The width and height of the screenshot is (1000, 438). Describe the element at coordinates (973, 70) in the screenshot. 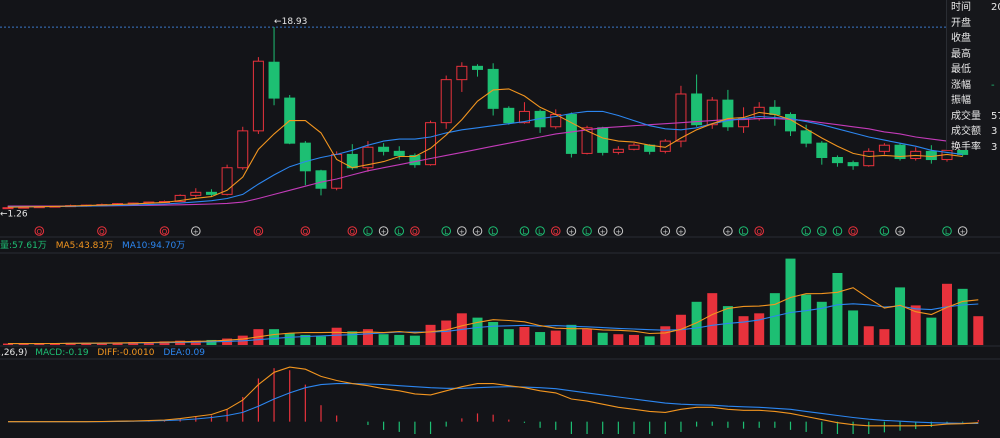

I see `info-row: 最低` at that location.